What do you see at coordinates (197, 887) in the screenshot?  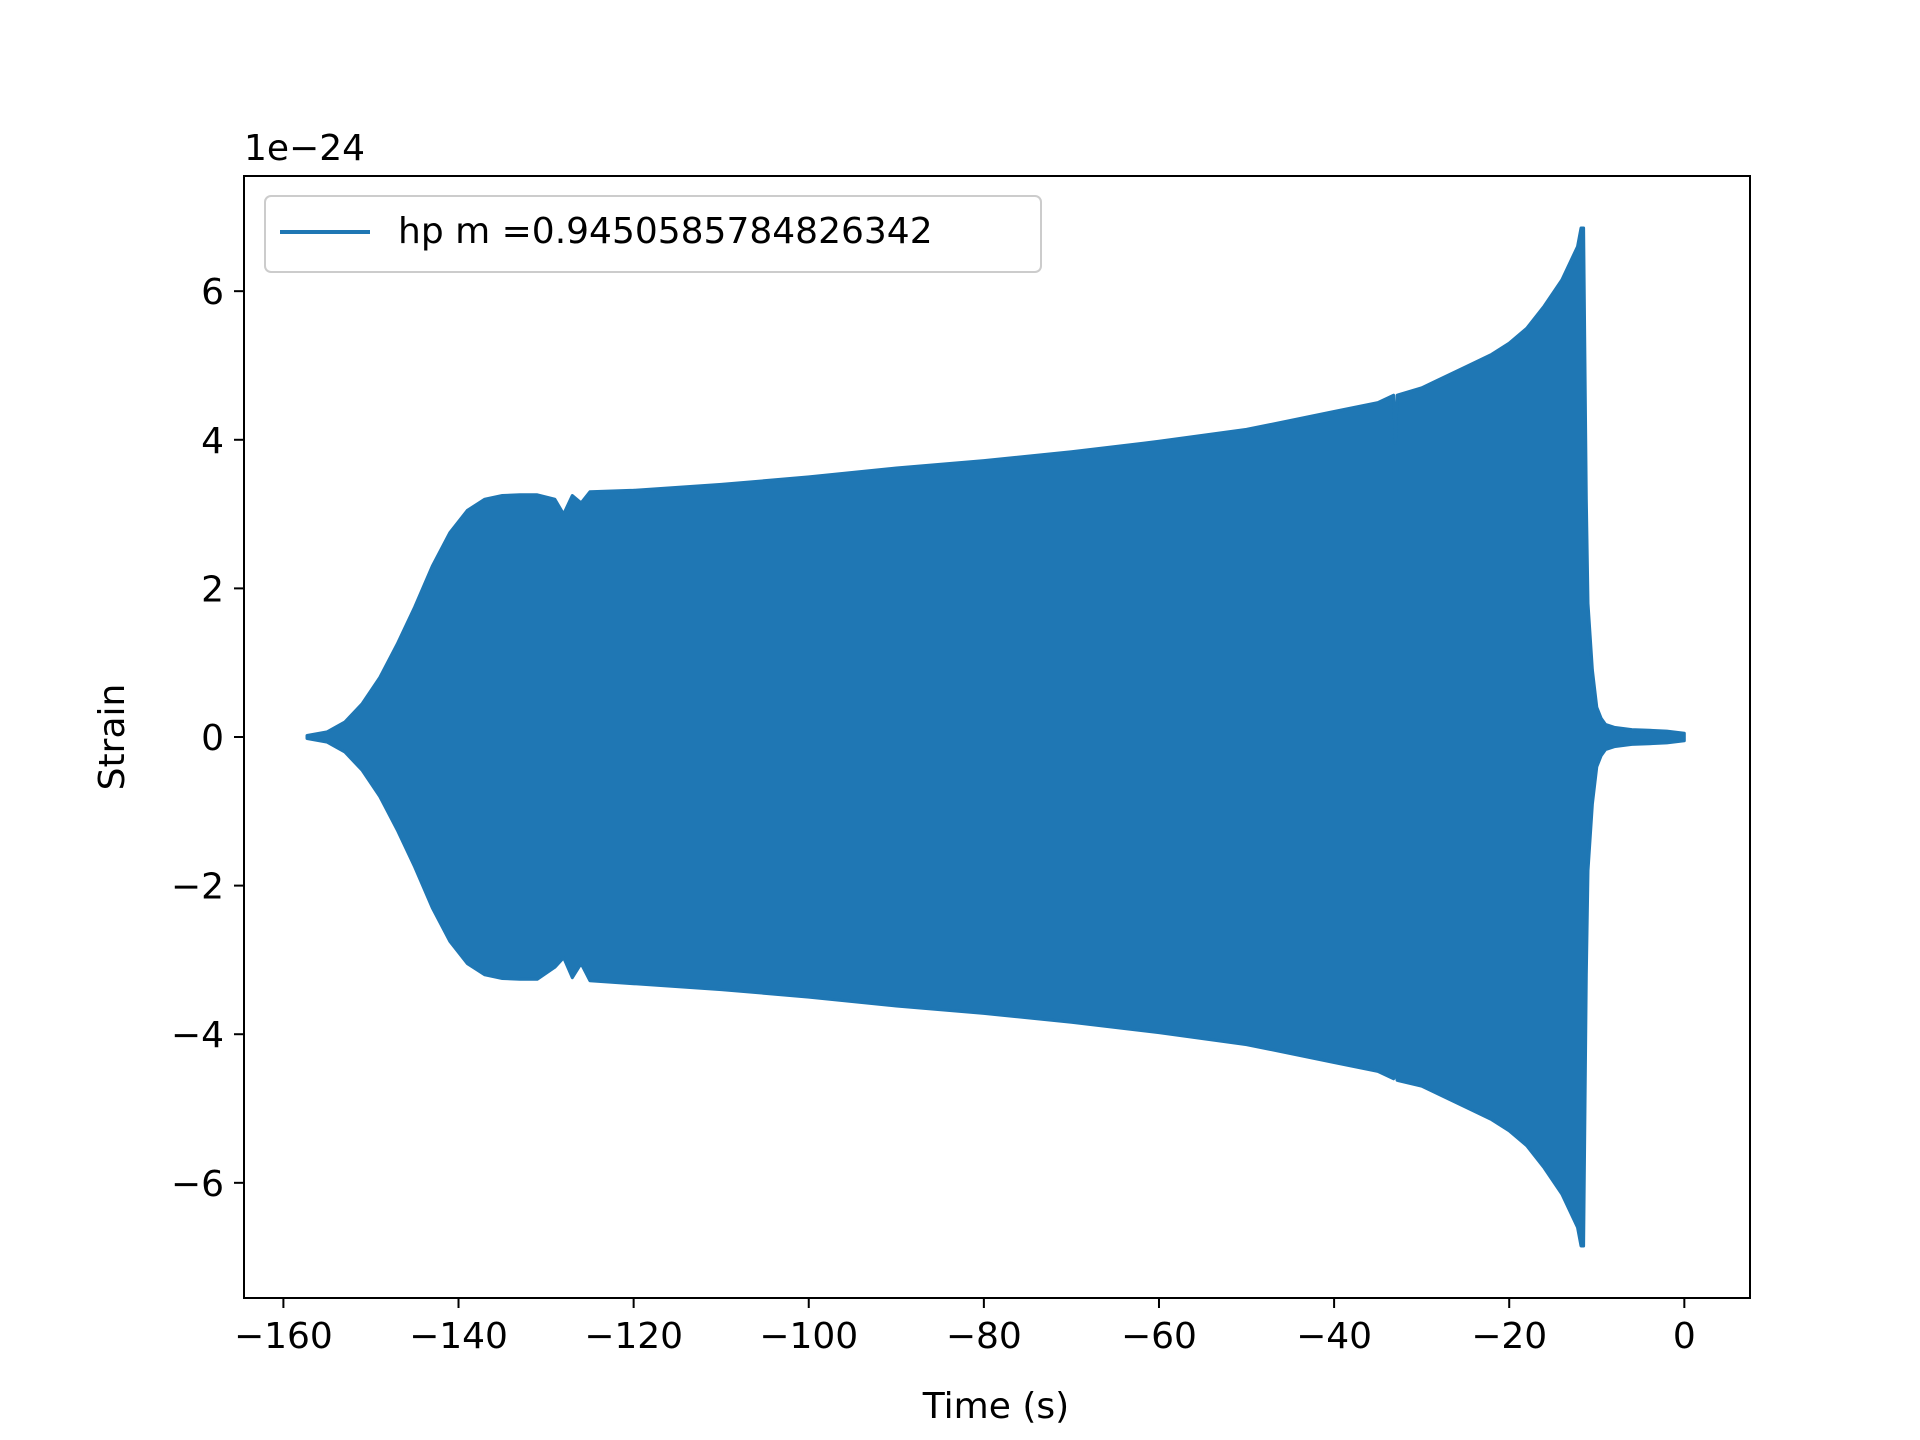 I see `y-tick-label: −2` at bounding box center [197, 887].